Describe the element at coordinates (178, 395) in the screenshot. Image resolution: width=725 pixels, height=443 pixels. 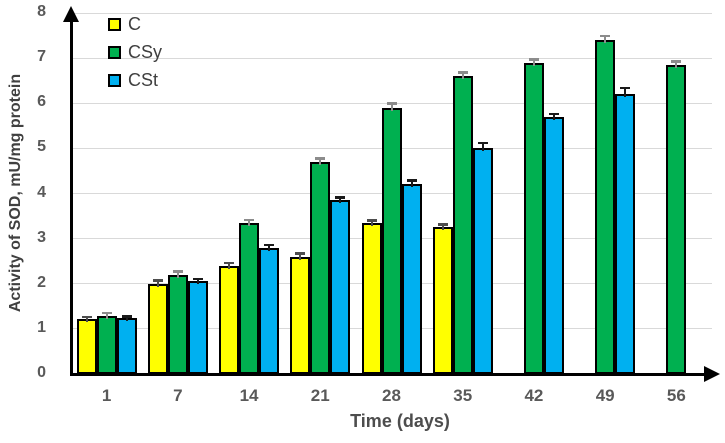
I see `x-tick-label: 7` at that location.